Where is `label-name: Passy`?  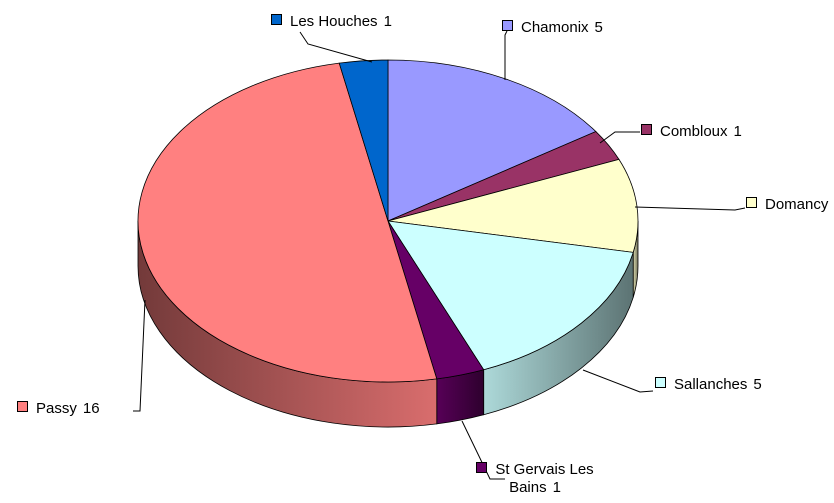
label-name: Passy is located at coordinates (56, 408).